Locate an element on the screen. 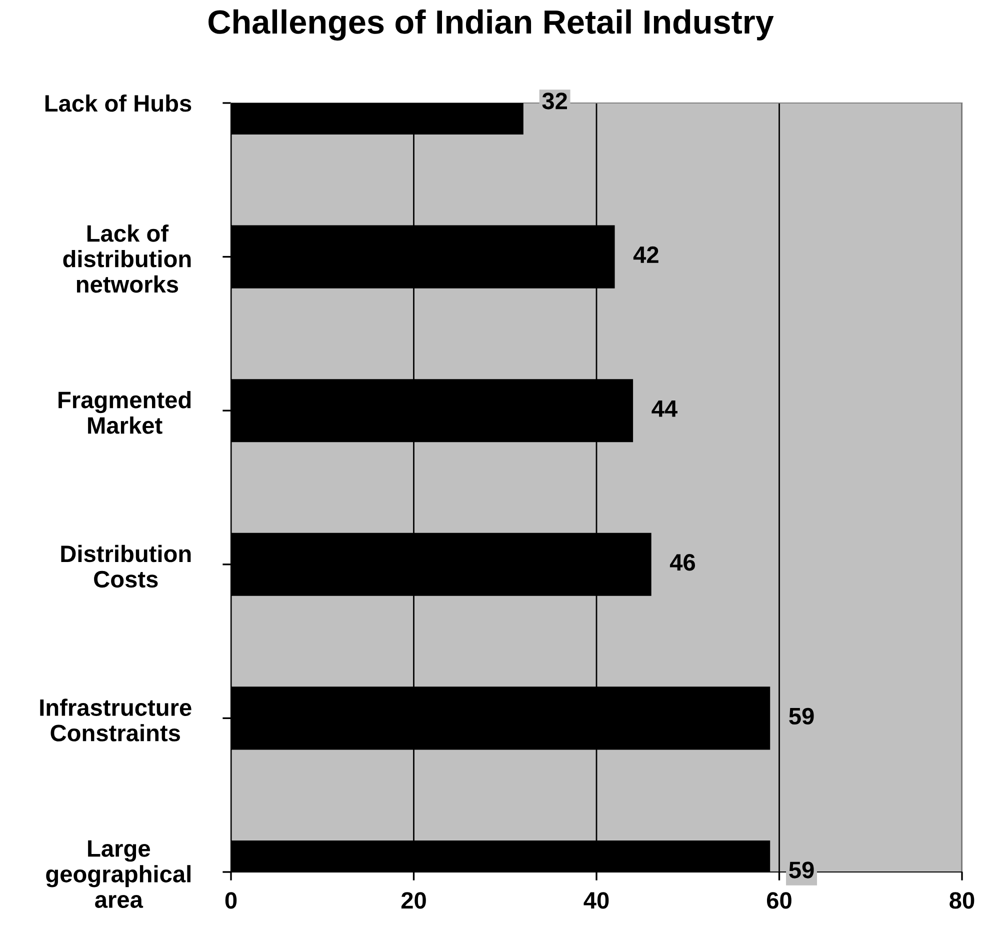 This screenshot has width=981, height=926. data-label: 32 is located at coordinates (554, 101).